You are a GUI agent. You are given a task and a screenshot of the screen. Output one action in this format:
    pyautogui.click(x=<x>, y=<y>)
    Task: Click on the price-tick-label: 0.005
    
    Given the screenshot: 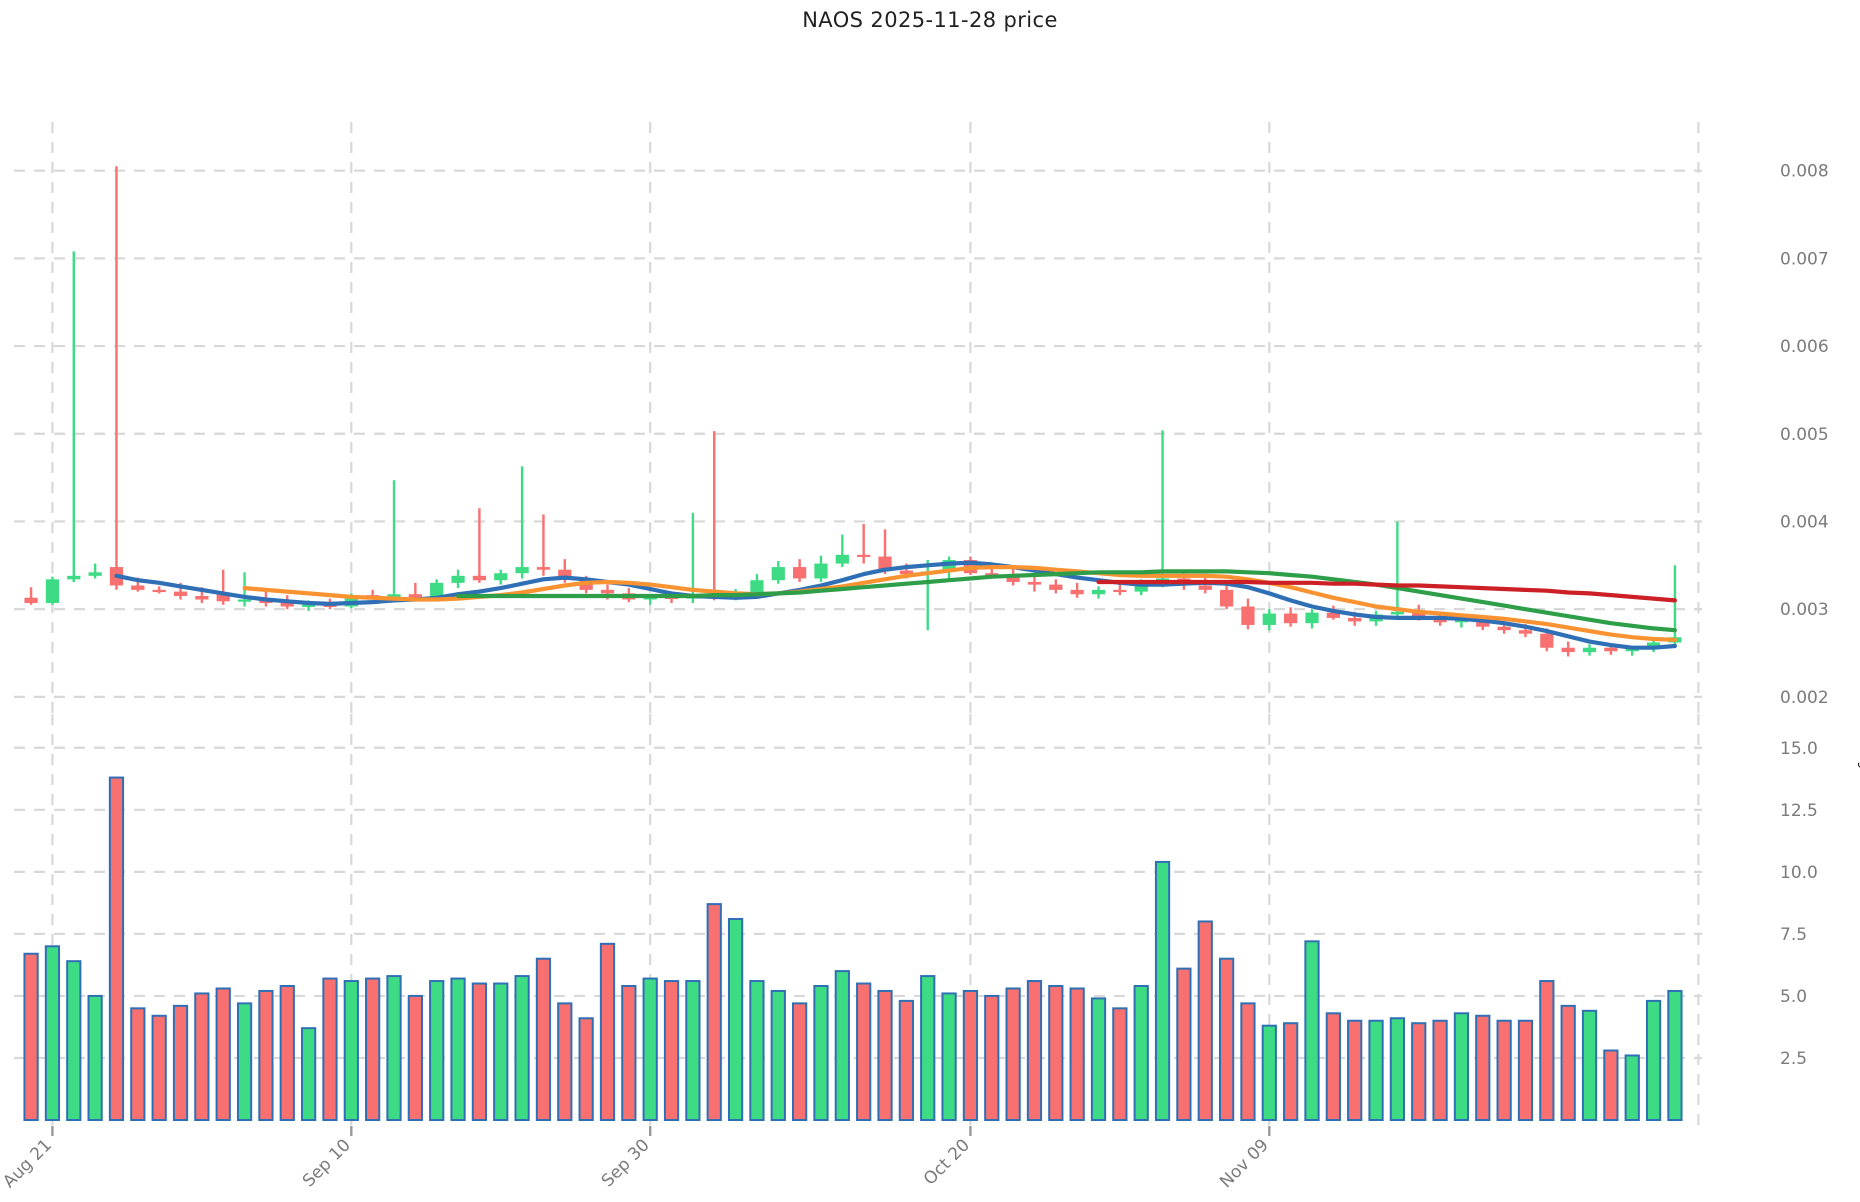 What is the action you would take?
    pyautogui.click(x=1804, y=435)
    